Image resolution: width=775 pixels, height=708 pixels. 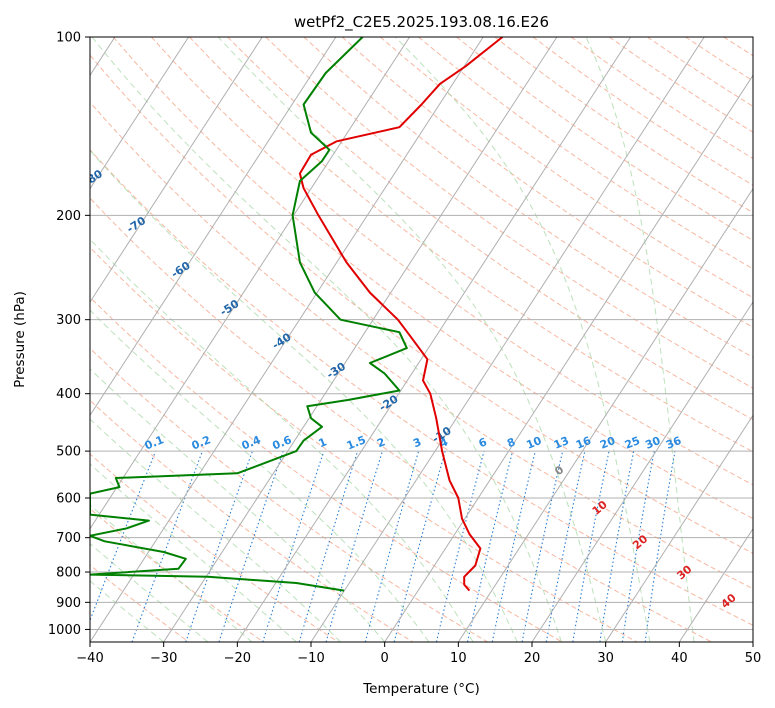 What do you see at coordinates (68, 603) in the screenshot?
I see `y-tick-label: 900` at bounding box center [68, 603].